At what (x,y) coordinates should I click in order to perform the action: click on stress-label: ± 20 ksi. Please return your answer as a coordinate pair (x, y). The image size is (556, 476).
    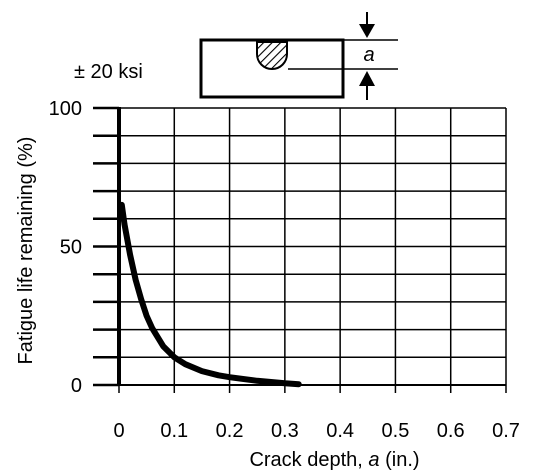
    Looking at the image, I should click on (108, 72).